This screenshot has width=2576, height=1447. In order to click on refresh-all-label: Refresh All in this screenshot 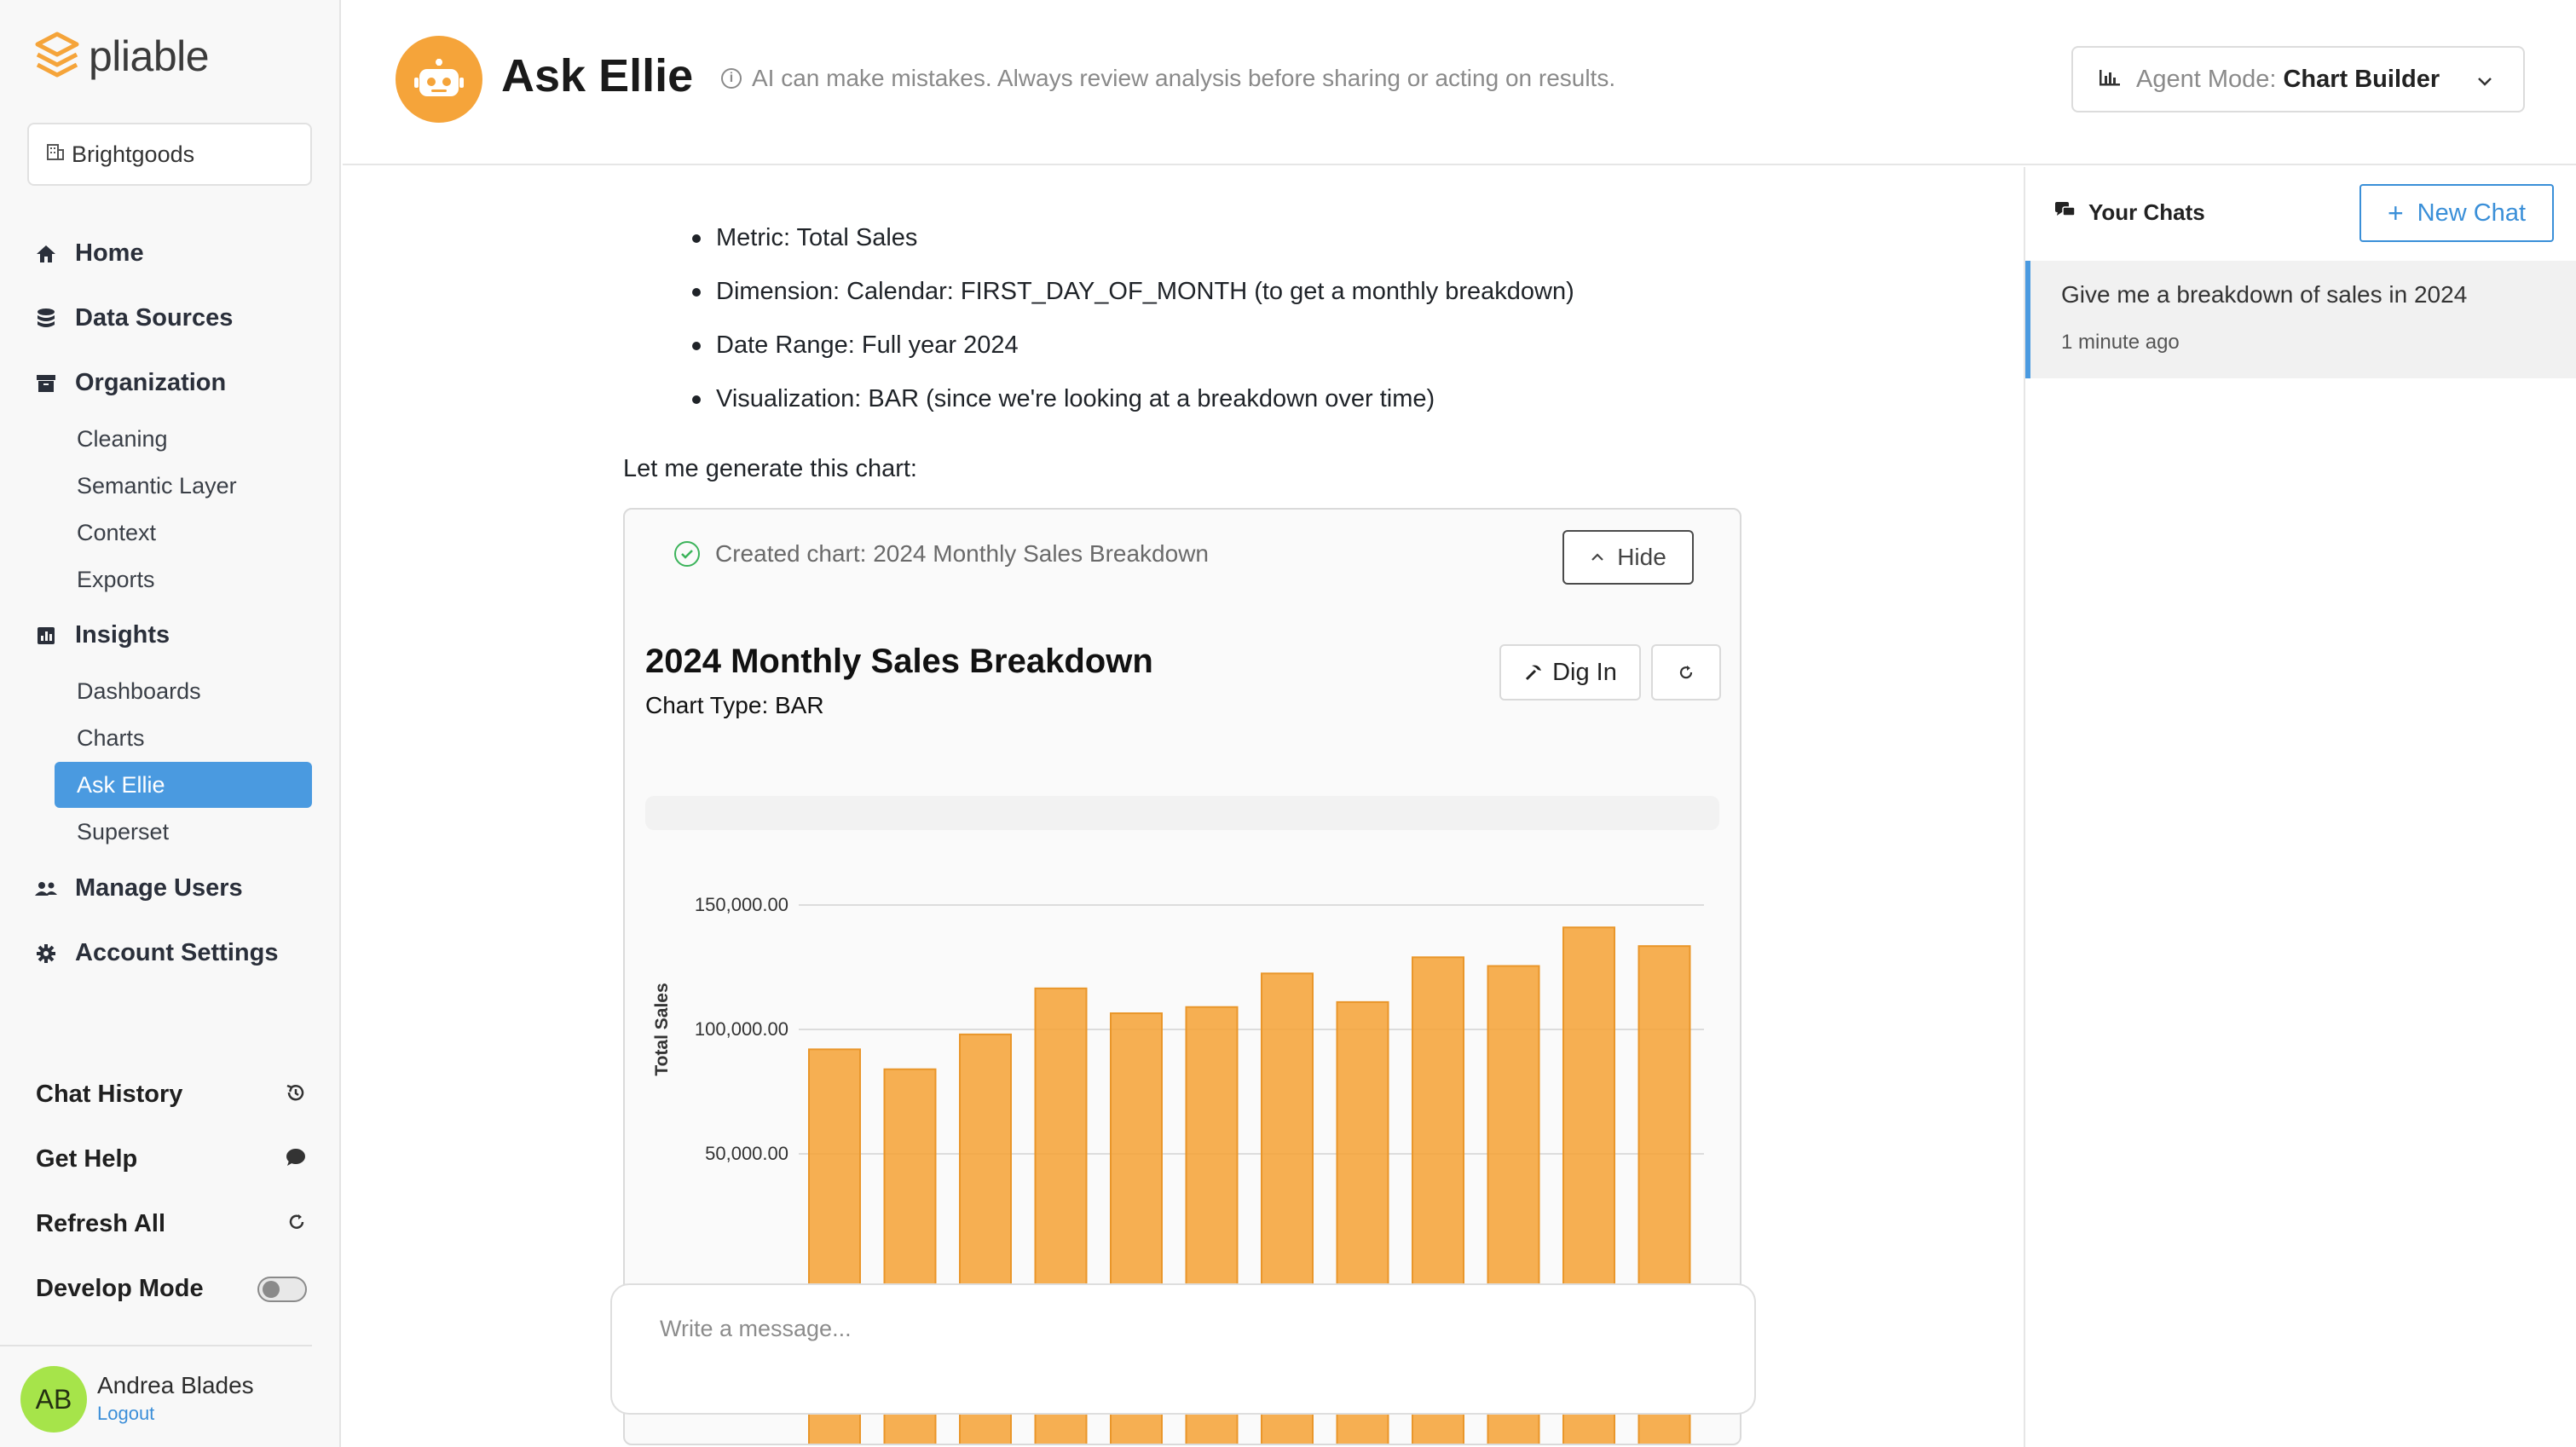, I will do `click(101, 1223)`.